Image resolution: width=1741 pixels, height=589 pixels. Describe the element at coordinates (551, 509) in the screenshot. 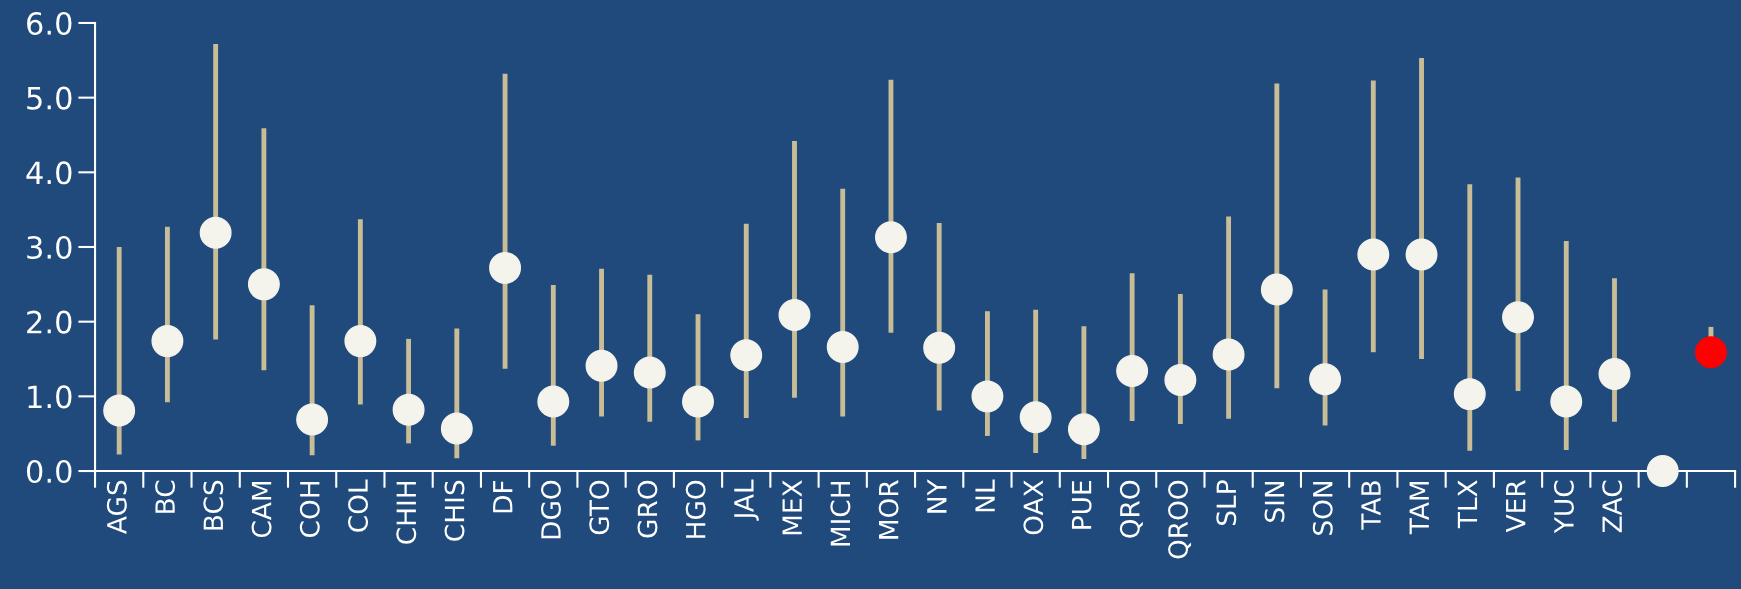

I see `x-tick-label: DGO` at that location.